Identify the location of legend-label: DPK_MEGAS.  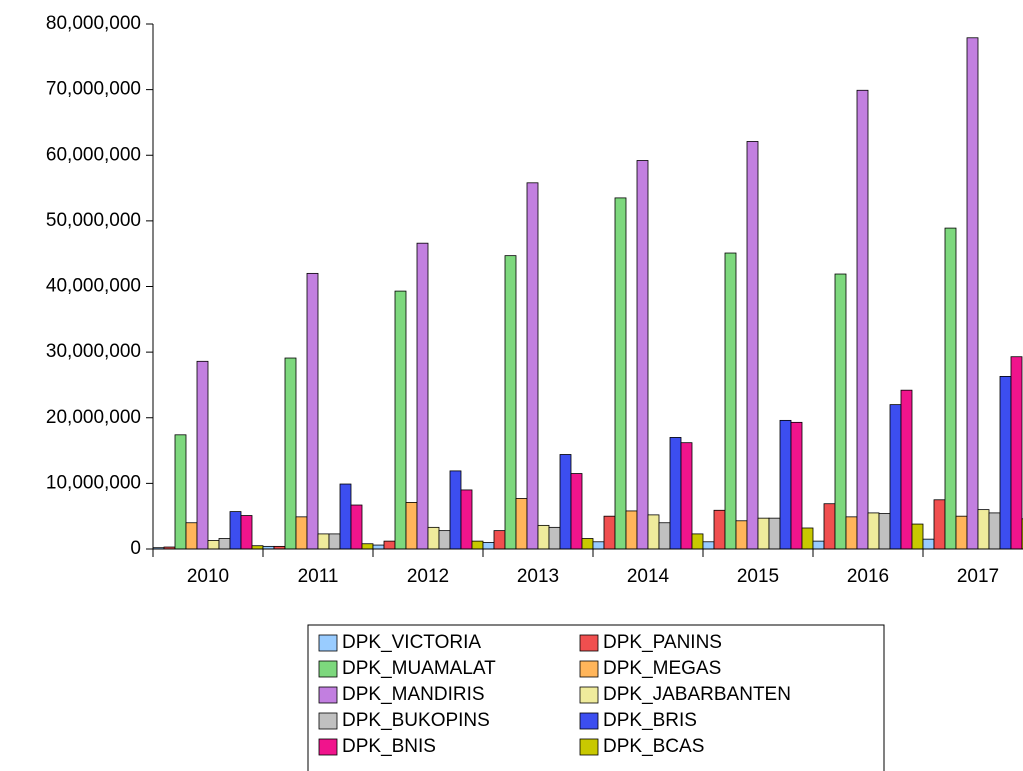
(662, 668).